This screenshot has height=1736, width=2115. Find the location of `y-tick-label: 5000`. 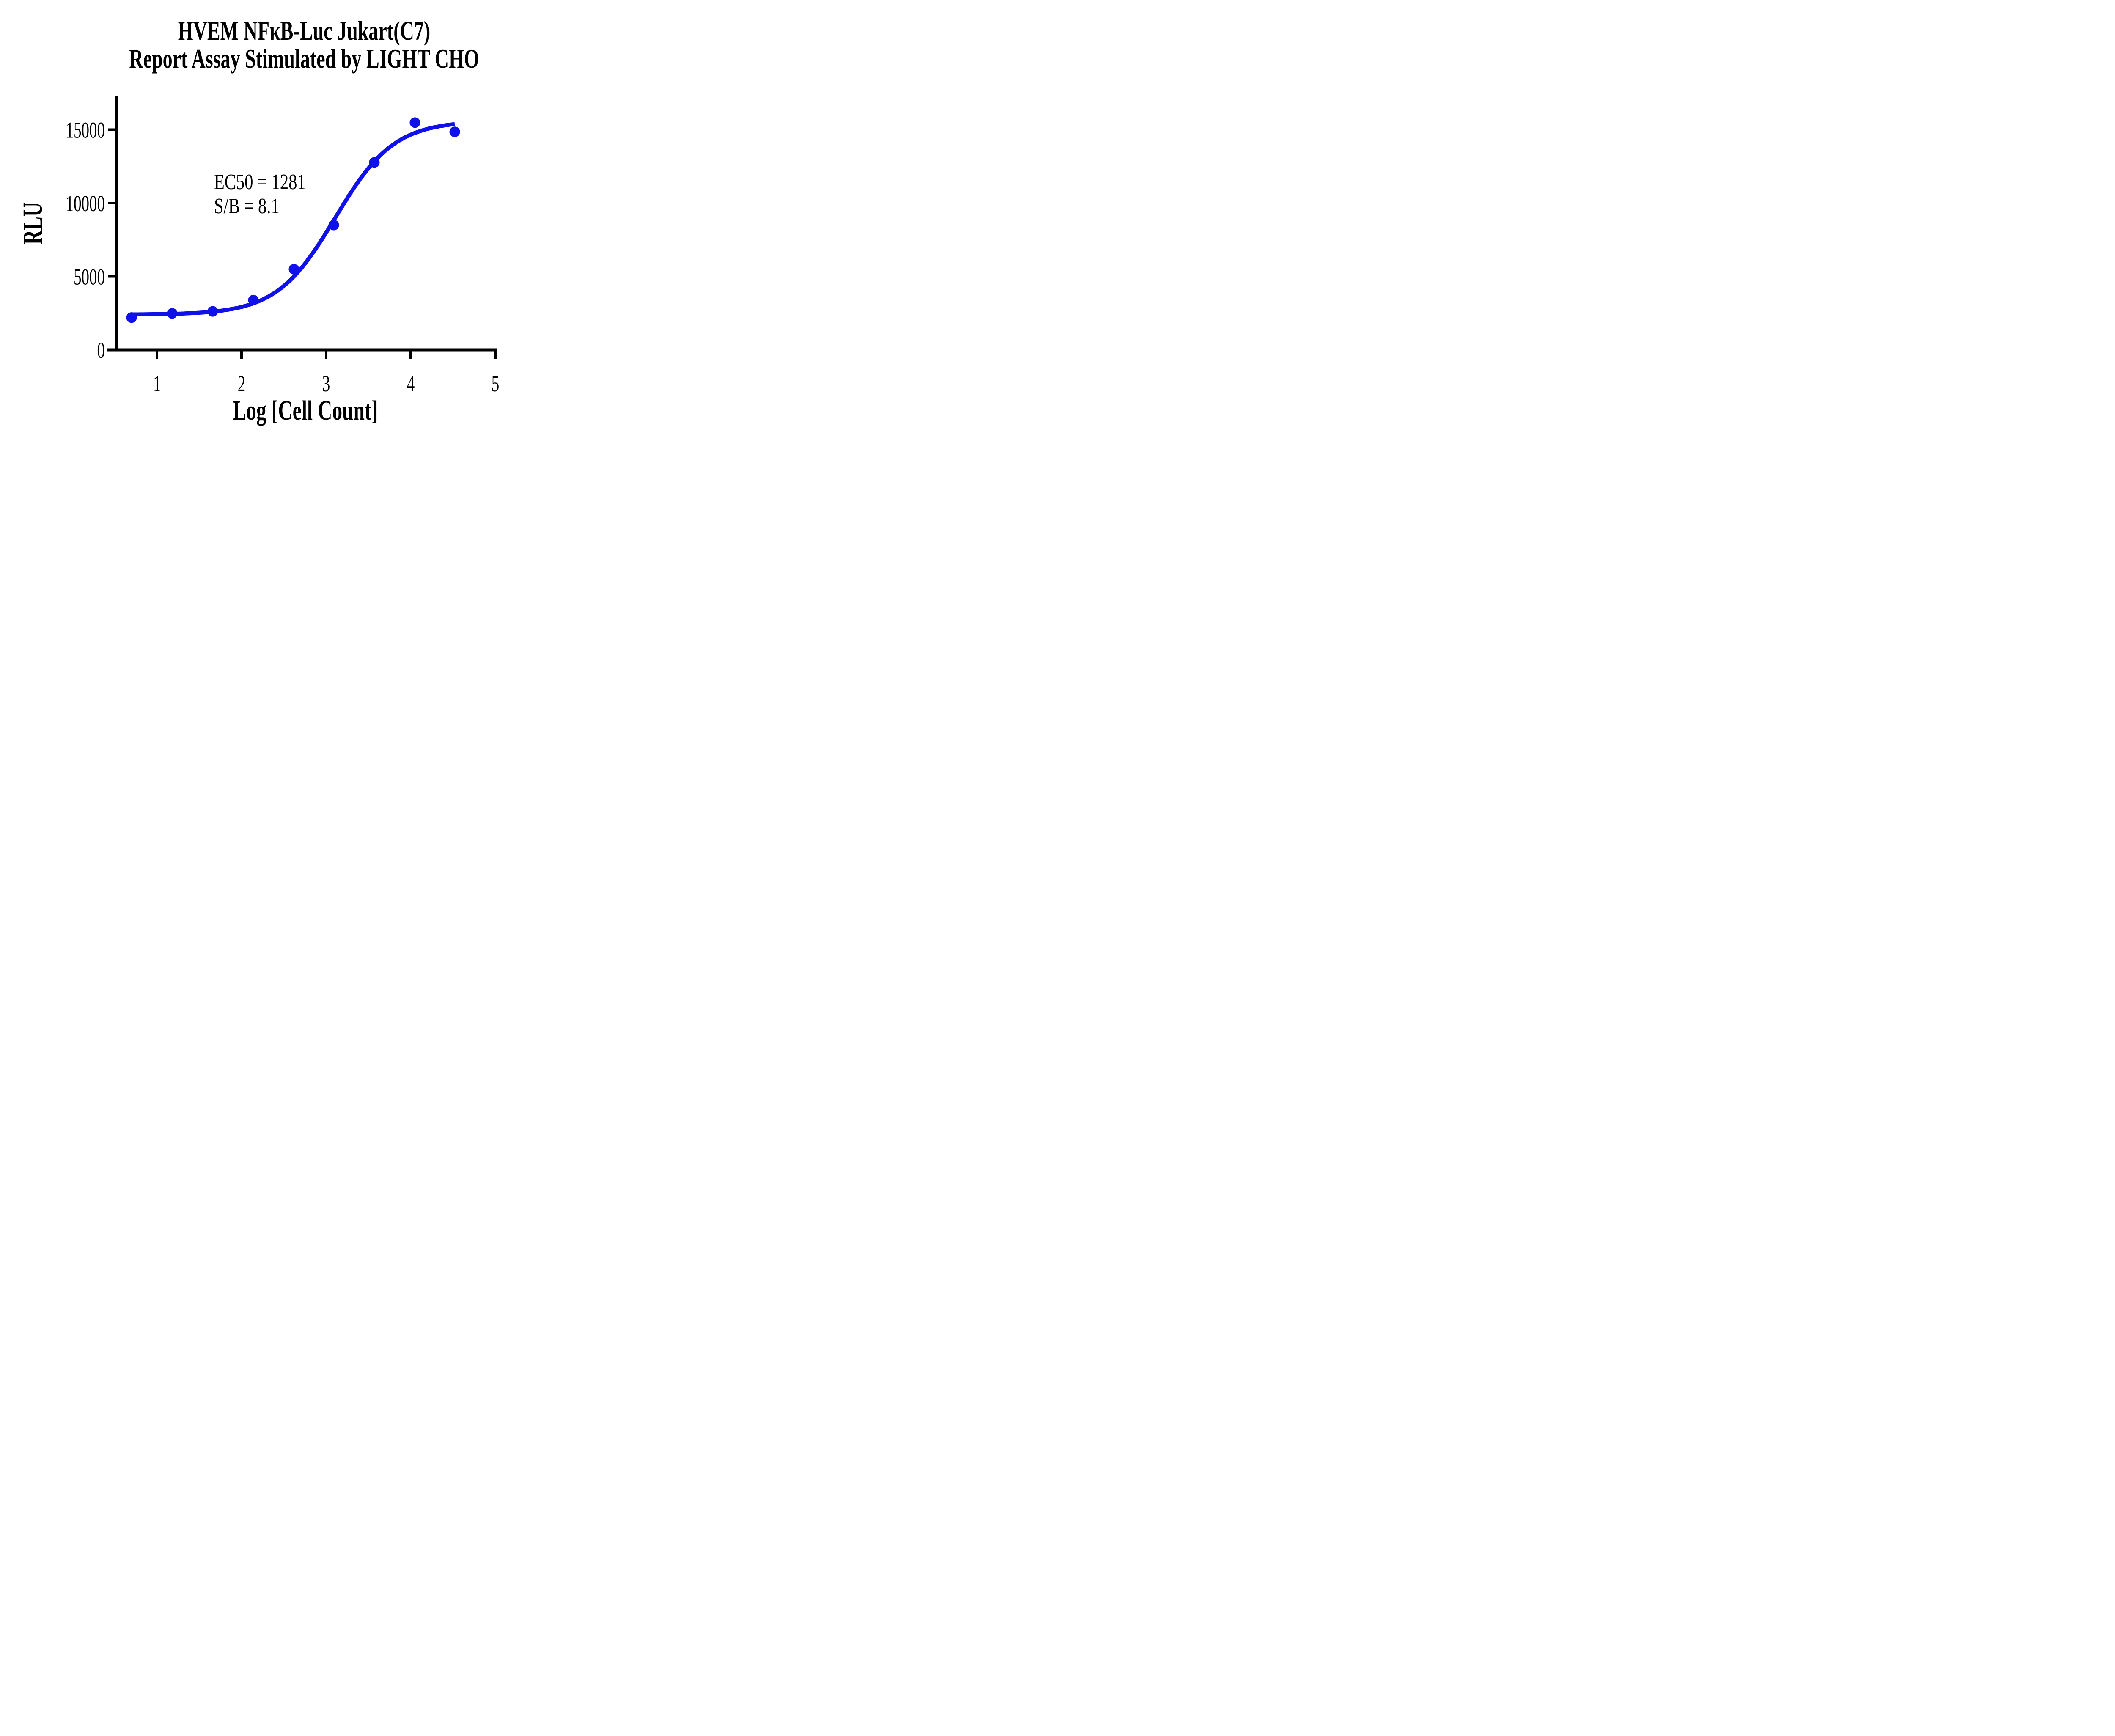

y-tick-label: 5000 is located at coordinates (89, 277).